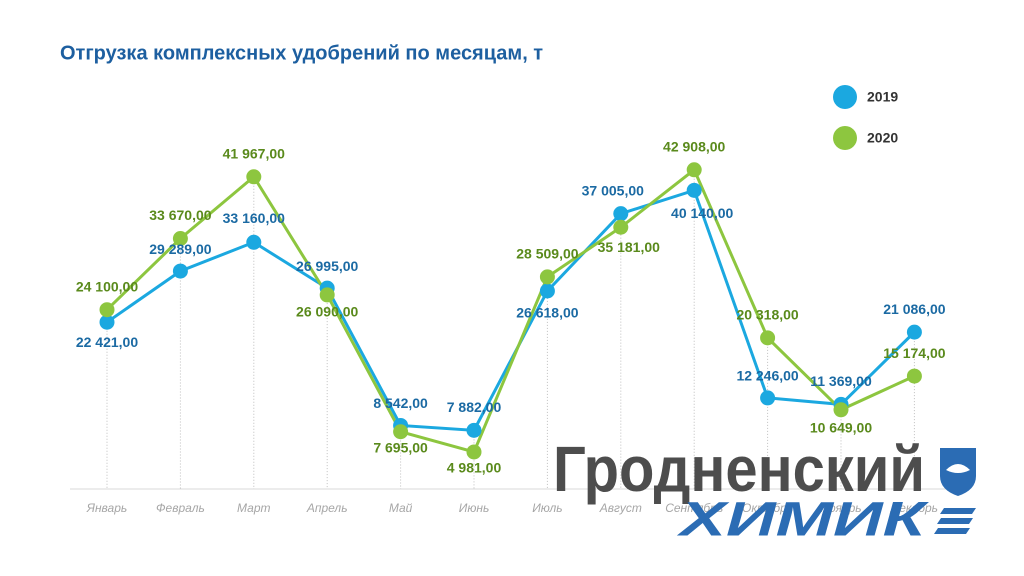  What do you see at coordinates (613, 190) in the screenshot?
I see `data-label: 37 005,00` at bounding box center [613, 190].